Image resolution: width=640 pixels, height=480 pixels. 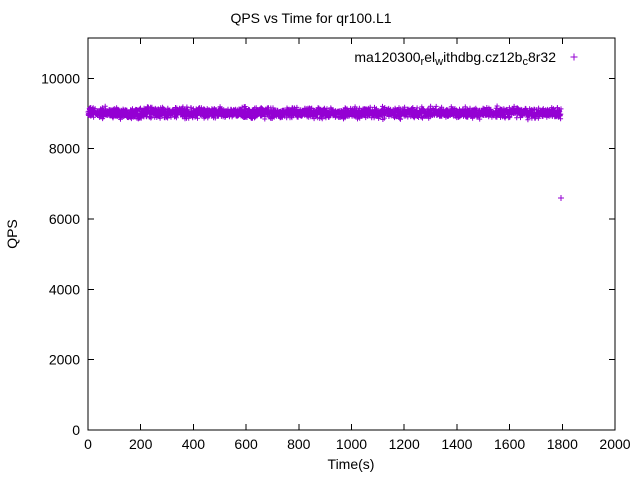 What do you see at coordinates (60, 254) in the screenshot?
I see `y-axis-tick-labels: 0 2000 4000 6000 8000 10000` at bounding box center [60, 254].